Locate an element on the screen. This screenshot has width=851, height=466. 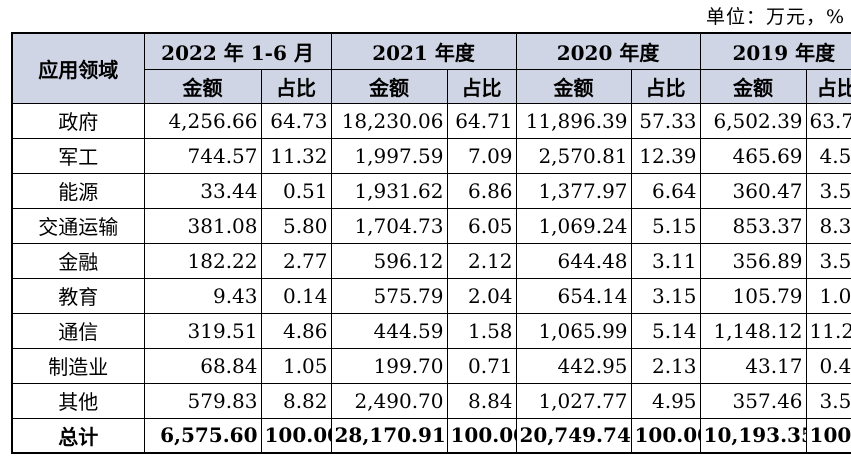
value-cell: 4.86 is located at coordinates (296, 330).